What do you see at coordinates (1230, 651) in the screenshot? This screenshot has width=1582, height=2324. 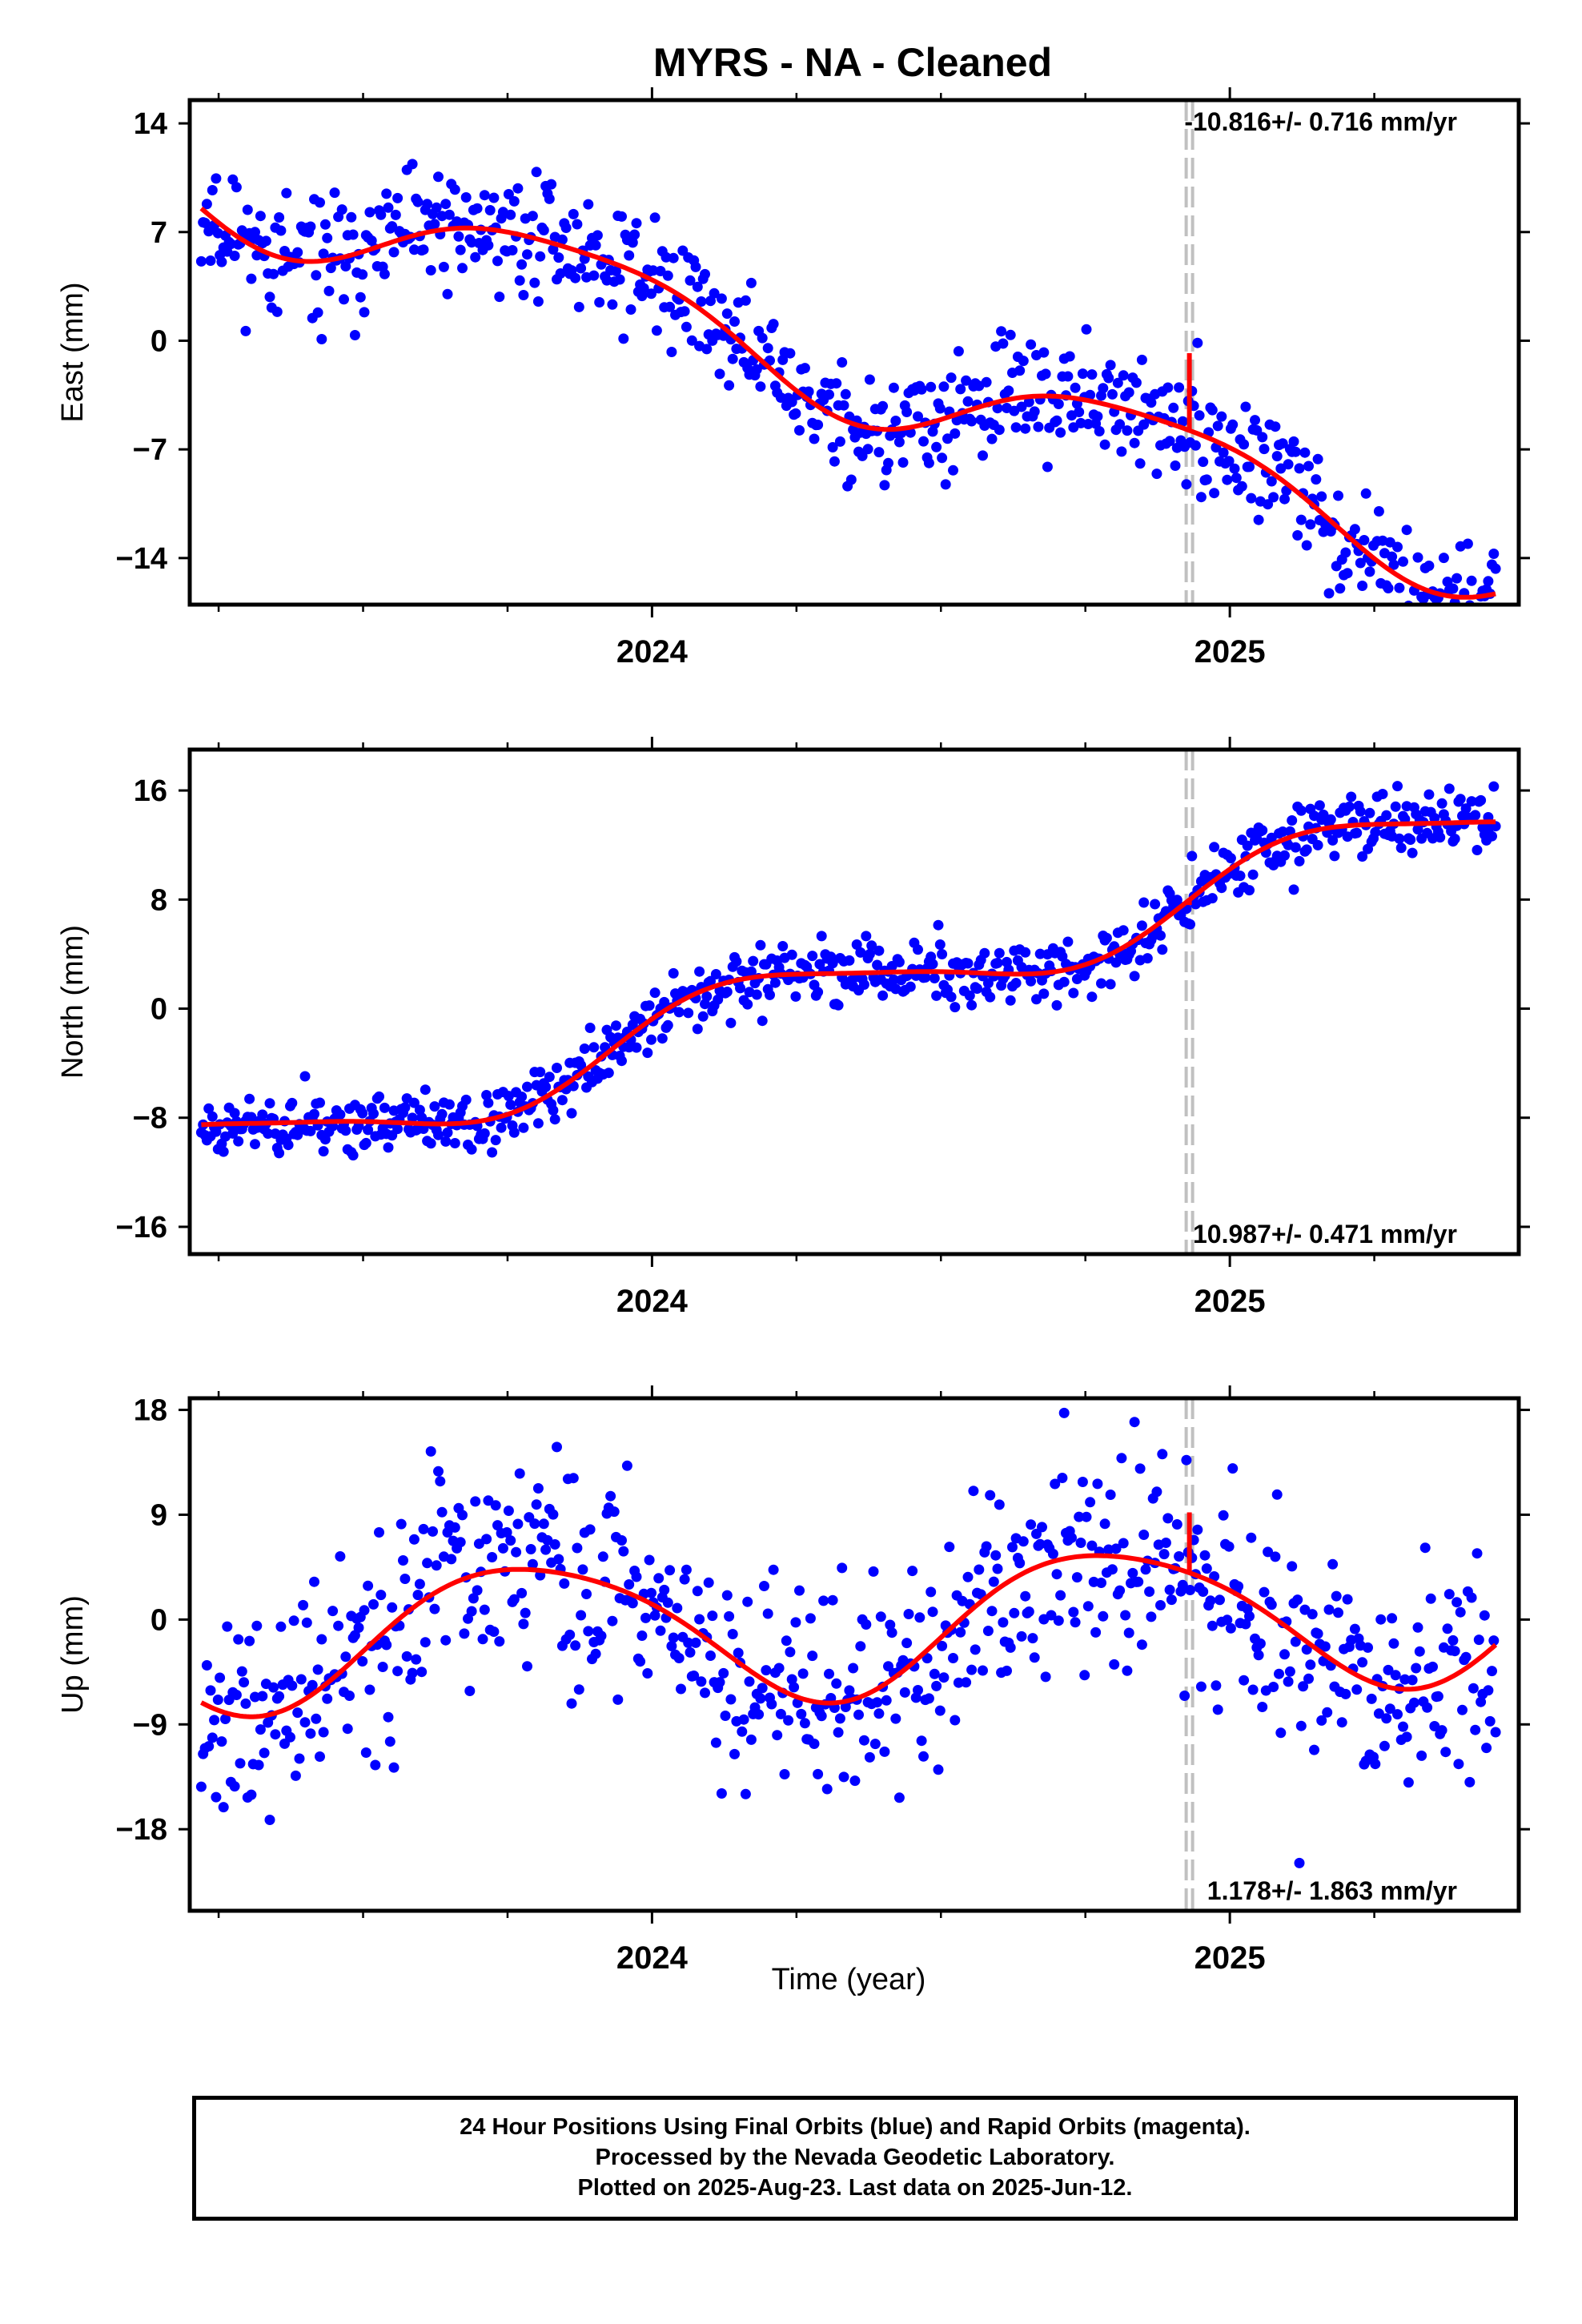 I see `x-tick-label: 2025` at bounding box center [1230, 651].